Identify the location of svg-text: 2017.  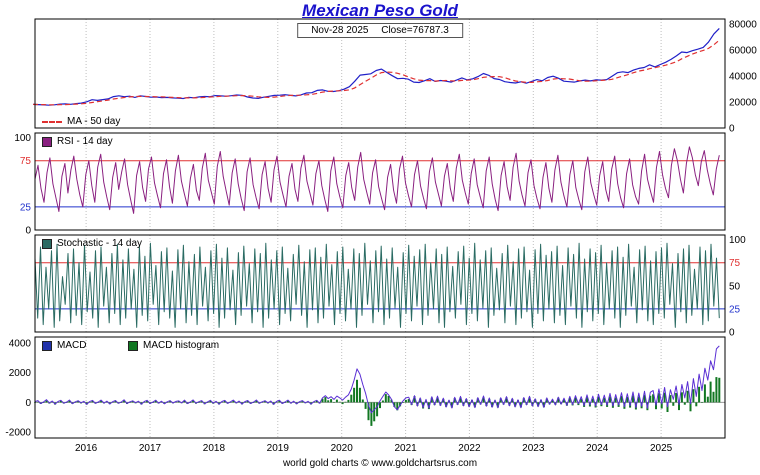
(150, 448).